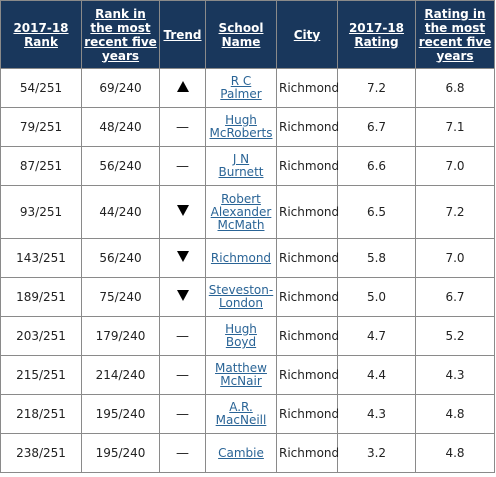 Image resolution: width=496 pixels, height=477 pixels. Describe the element at coordinates (376, 336) in the screenshot. I see `rating-2017-cell: 4.7` at that location.